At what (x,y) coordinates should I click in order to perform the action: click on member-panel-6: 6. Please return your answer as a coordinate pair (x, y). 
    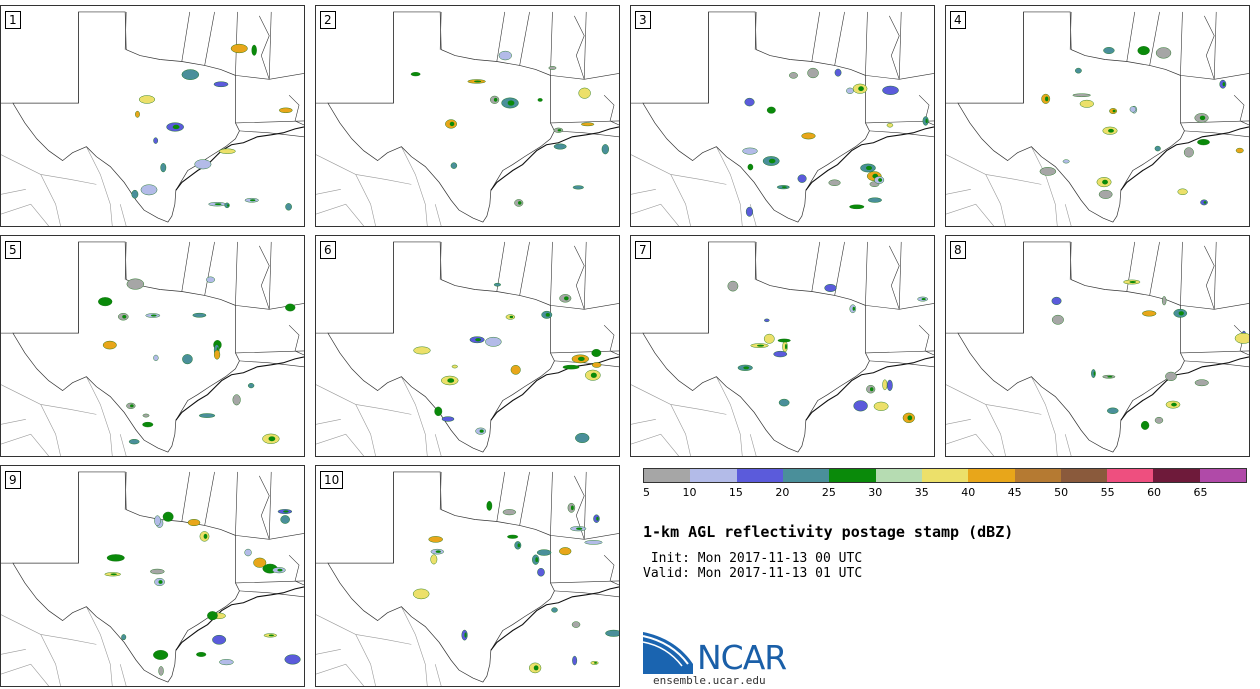
    Looking at the image, I should click on (467, 346).